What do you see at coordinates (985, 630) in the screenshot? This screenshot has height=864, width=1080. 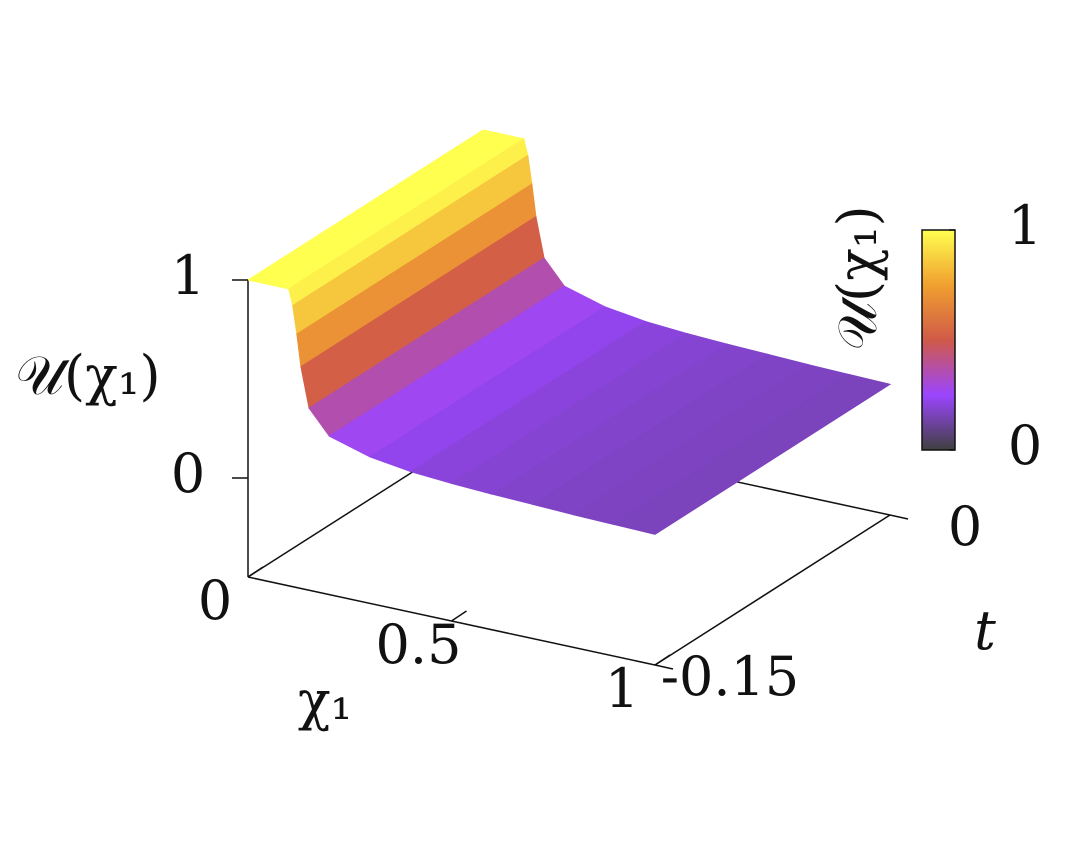 I see `y-axis-label: t` at bounding box center [985, 630].